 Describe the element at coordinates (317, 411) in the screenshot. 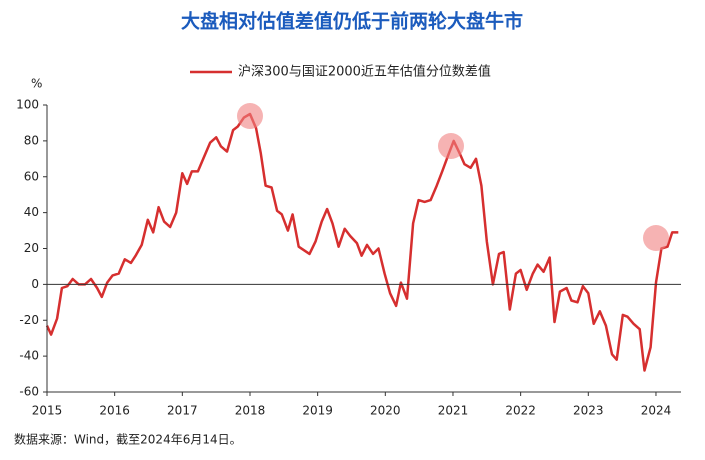

I see `x-tick-label: 2019` at that location.